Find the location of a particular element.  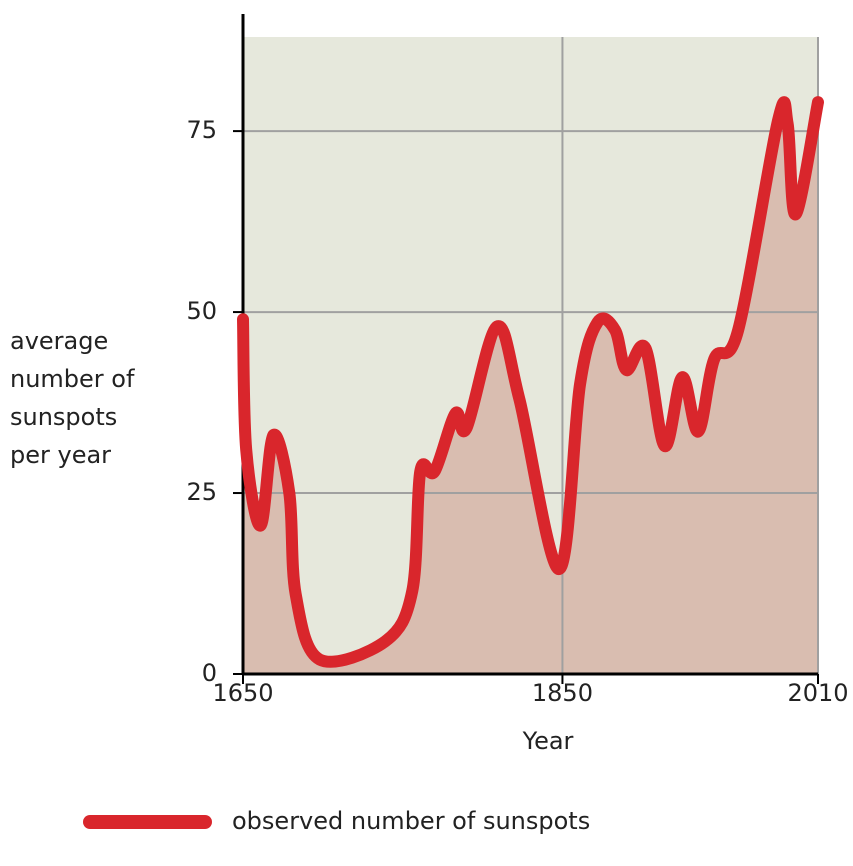

y-tick-label: 75 is located at coordinates (201, 130).